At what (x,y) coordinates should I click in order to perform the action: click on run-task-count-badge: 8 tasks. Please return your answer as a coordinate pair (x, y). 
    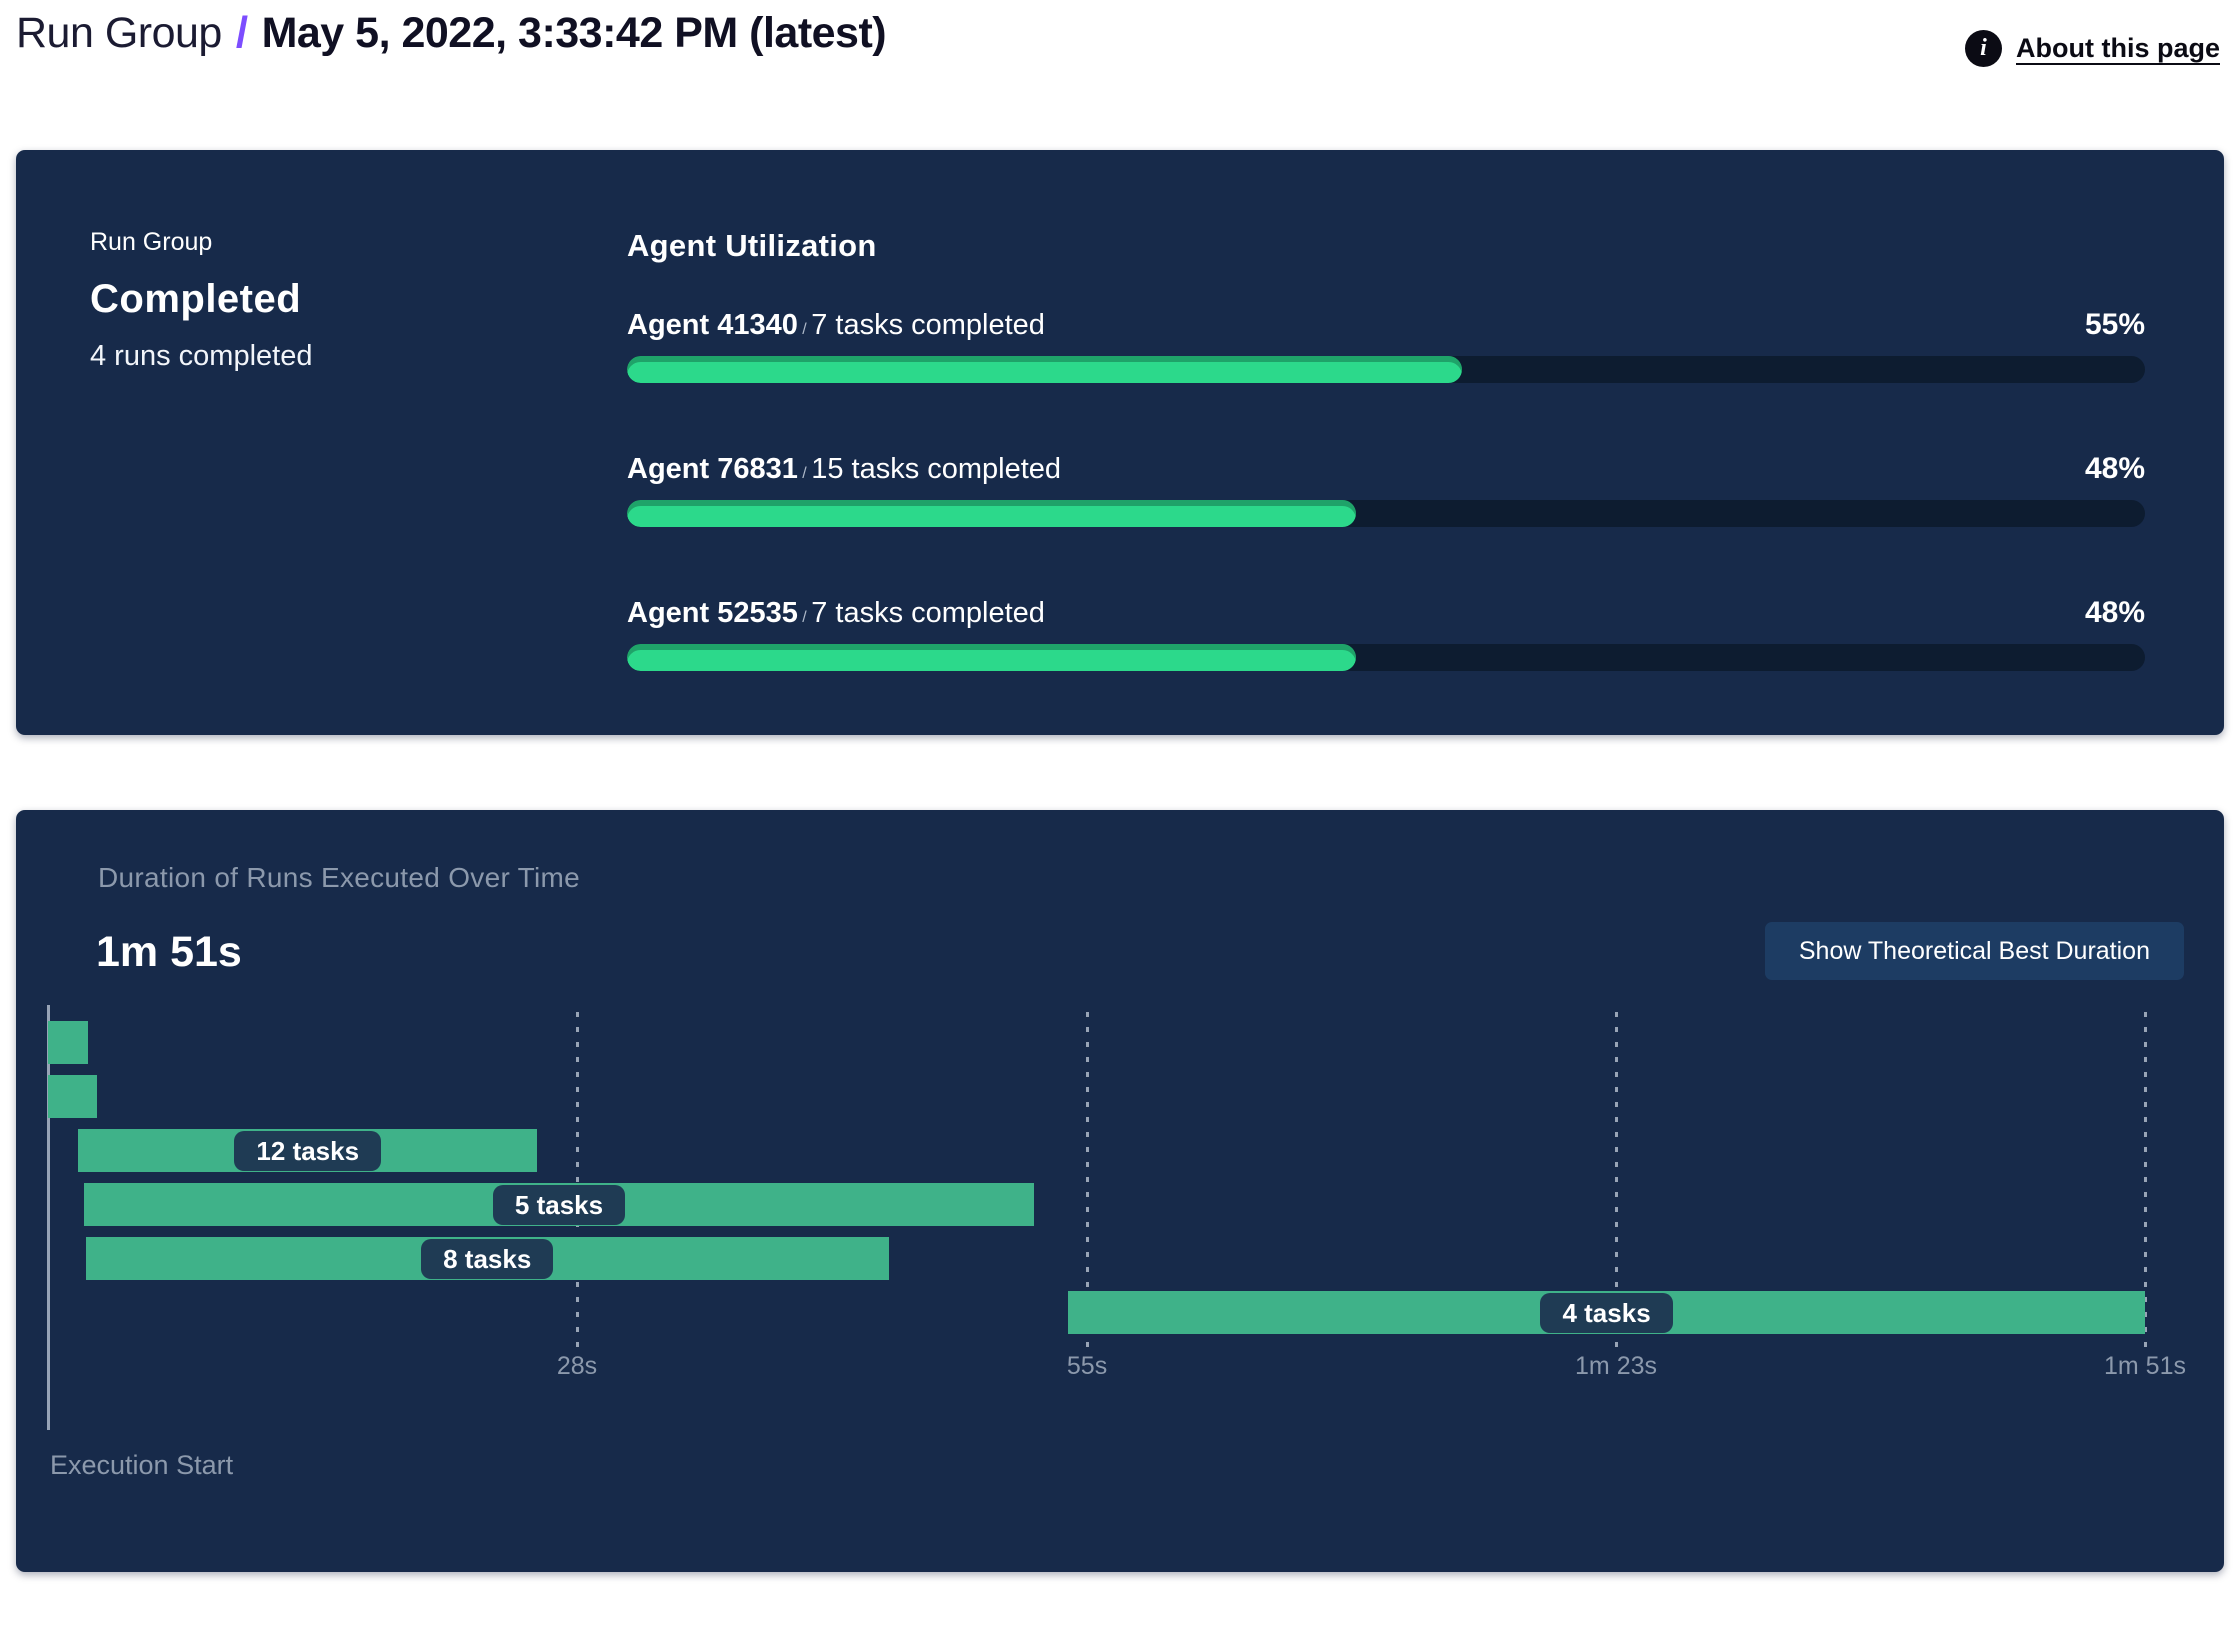
    Looking at the image, I should click on (487, 1258).